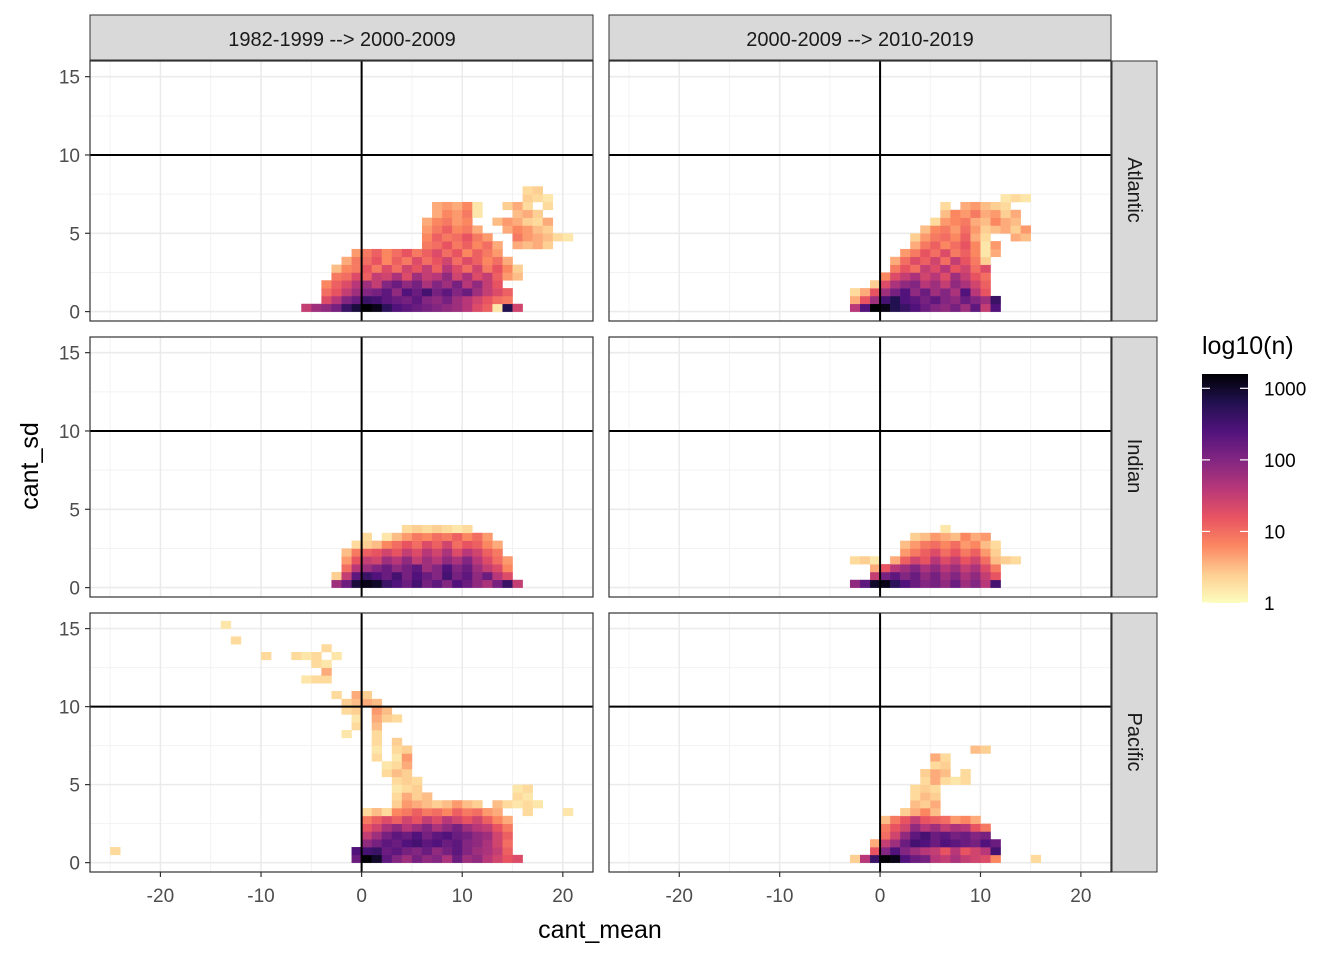 The height and width of the screenshot is (960, 1344). Describe the element at coordinates (880, 896) in the screenshot. I see `x-tick-label: 0` at that location.